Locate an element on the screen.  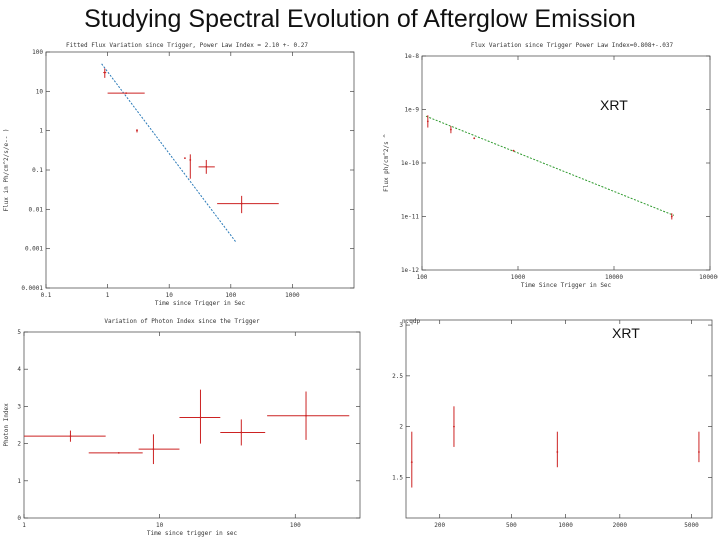
xrtIndex-x-tick-label: 200 is located at coordinates (439, 525).